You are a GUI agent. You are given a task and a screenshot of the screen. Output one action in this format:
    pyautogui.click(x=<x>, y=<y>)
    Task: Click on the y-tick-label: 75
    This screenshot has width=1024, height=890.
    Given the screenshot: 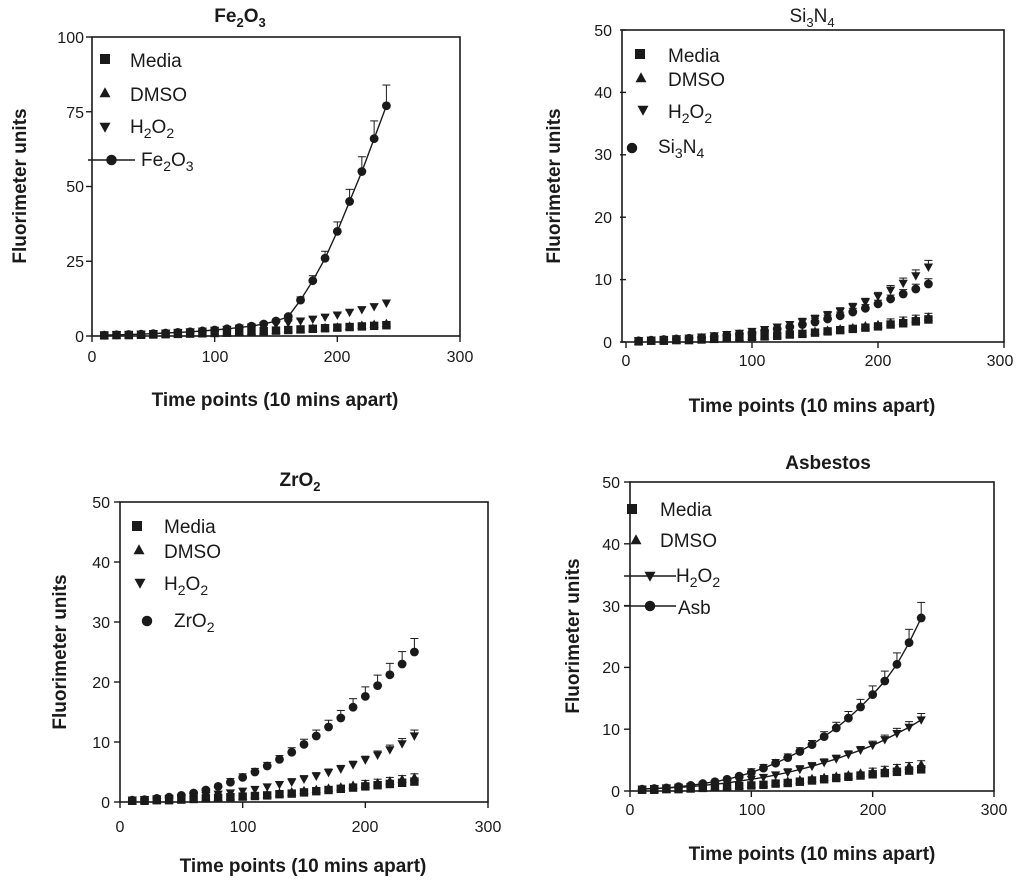 What is the action you would take?
    pyautogui.click(x=75, y=113)
    